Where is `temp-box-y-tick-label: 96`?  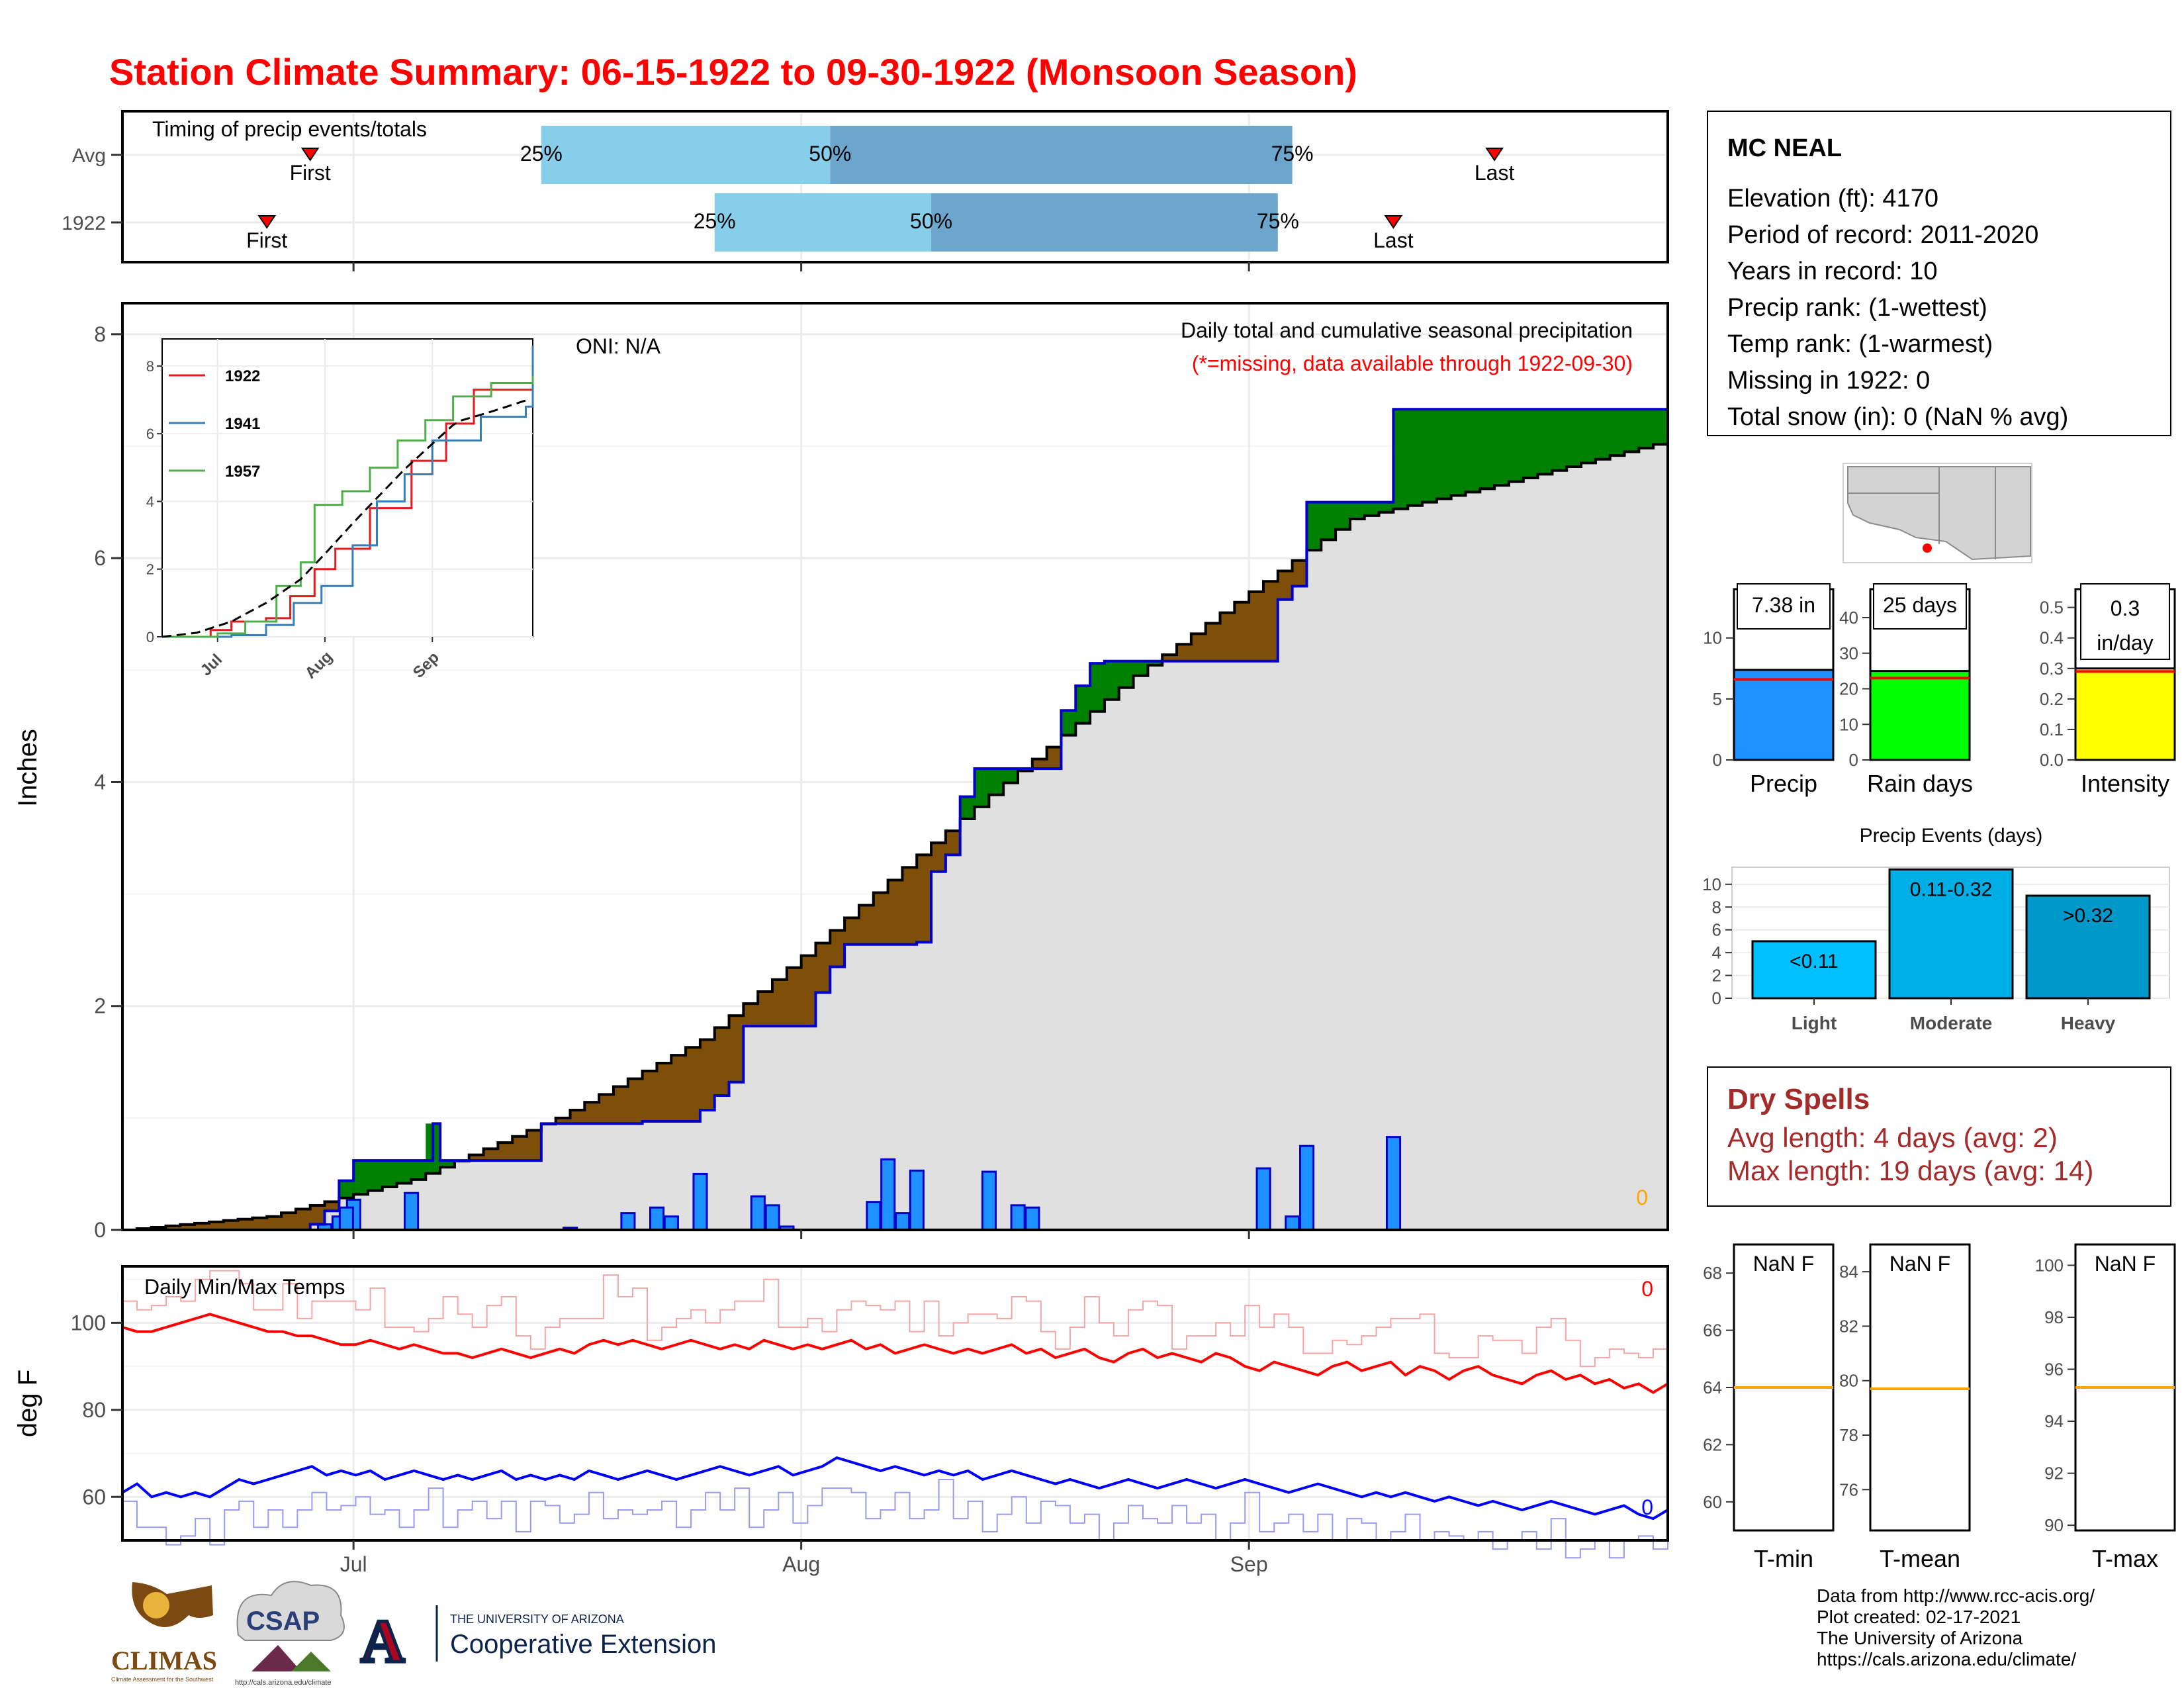 temp-box-y-tick-label: 96 is located at coordinates (2054, 1370).